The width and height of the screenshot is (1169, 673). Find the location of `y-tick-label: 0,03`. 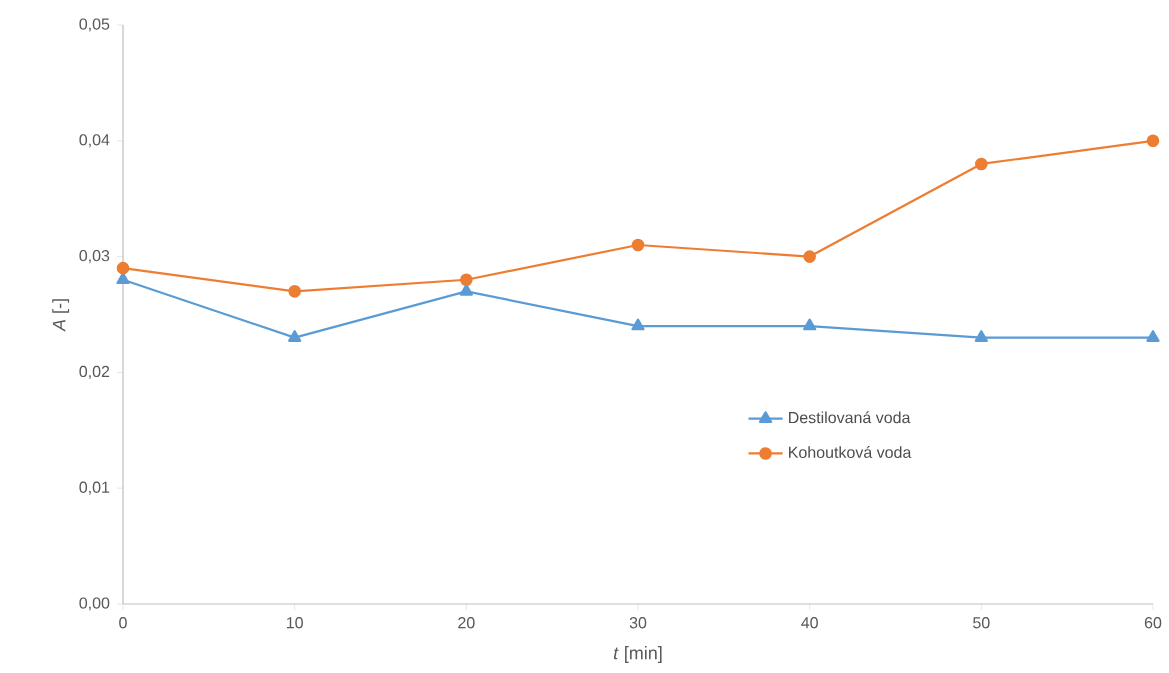

y-tick-label: 0,03 is located at coordinates (94, 256).